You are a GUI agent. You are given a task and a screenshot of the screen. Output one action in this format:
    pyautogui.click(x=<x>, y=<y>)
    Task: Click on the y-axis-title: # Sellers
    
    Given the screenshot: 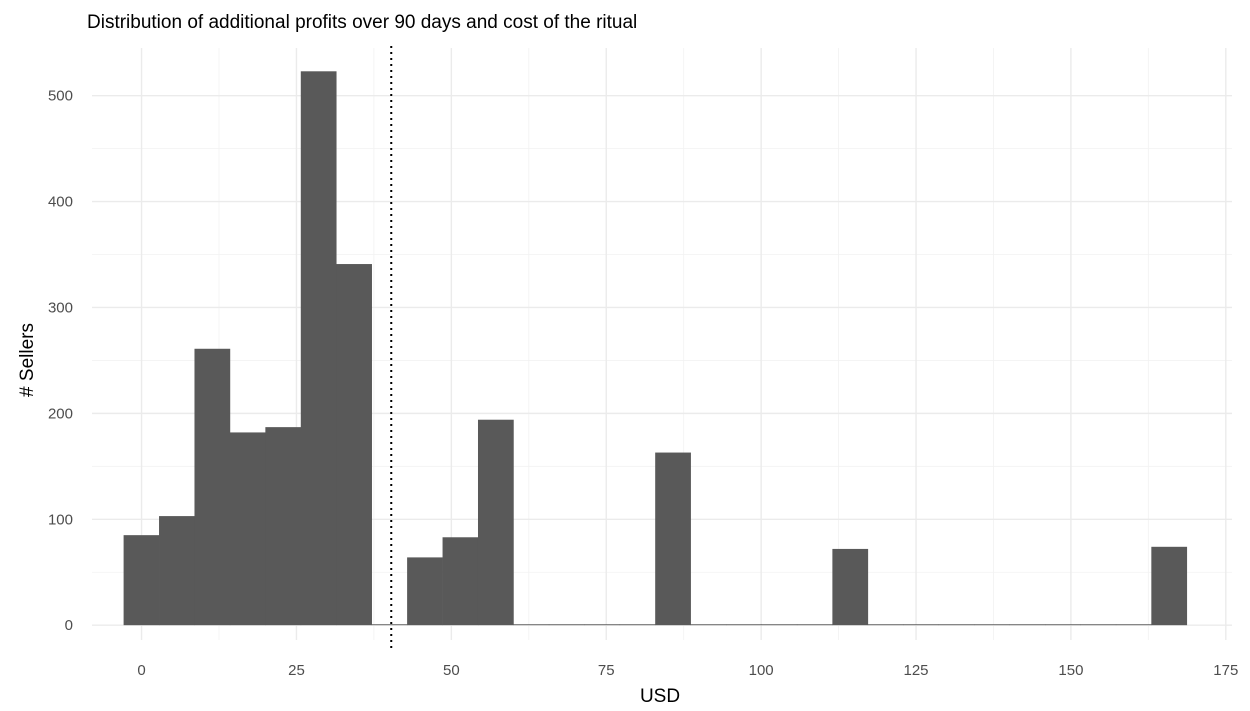 What is the action you would take?
    pyautogui.click(x=27, y=360)
    